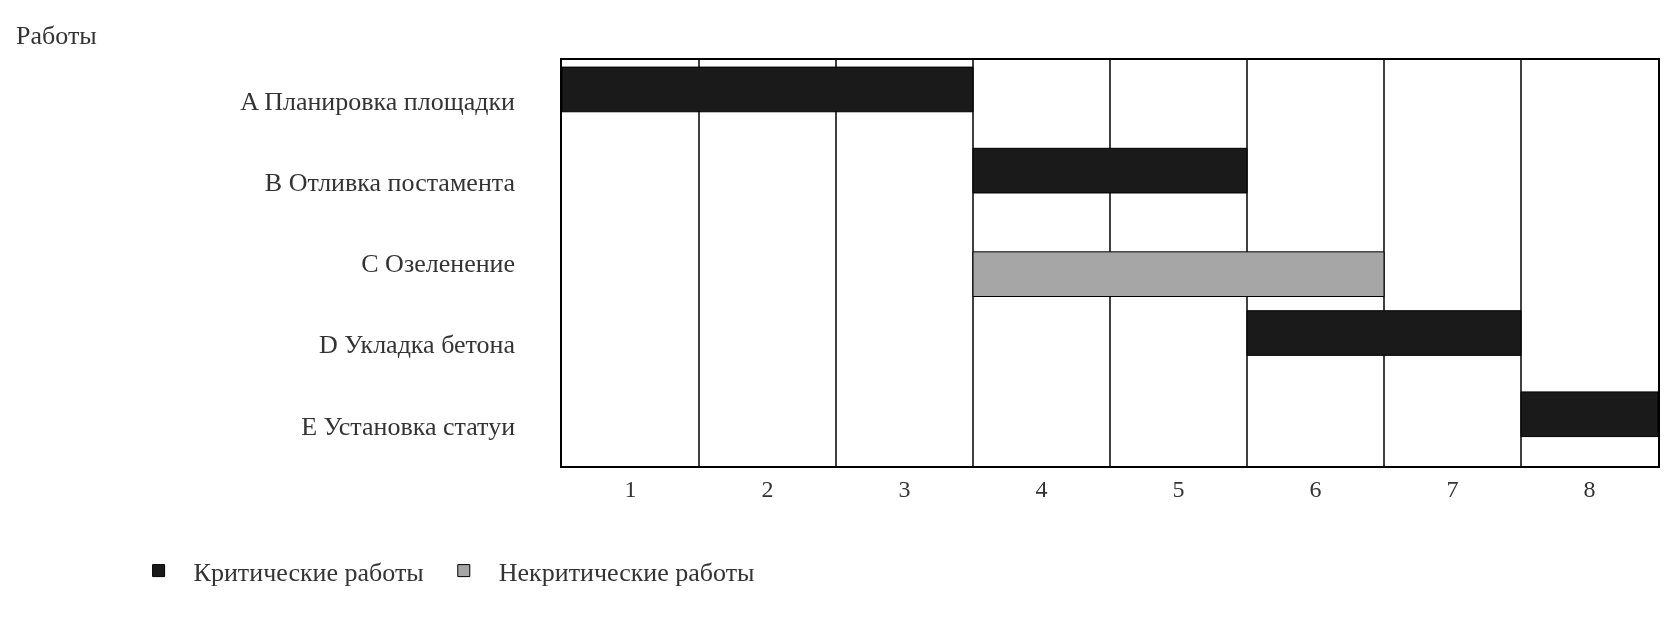 This screenshot has height=626, width=1668. What do you see at coordinates (378, 101) in the screenshot?
I see `y-tick-label: A Планировка площадки` at bounding box center [378, 101].